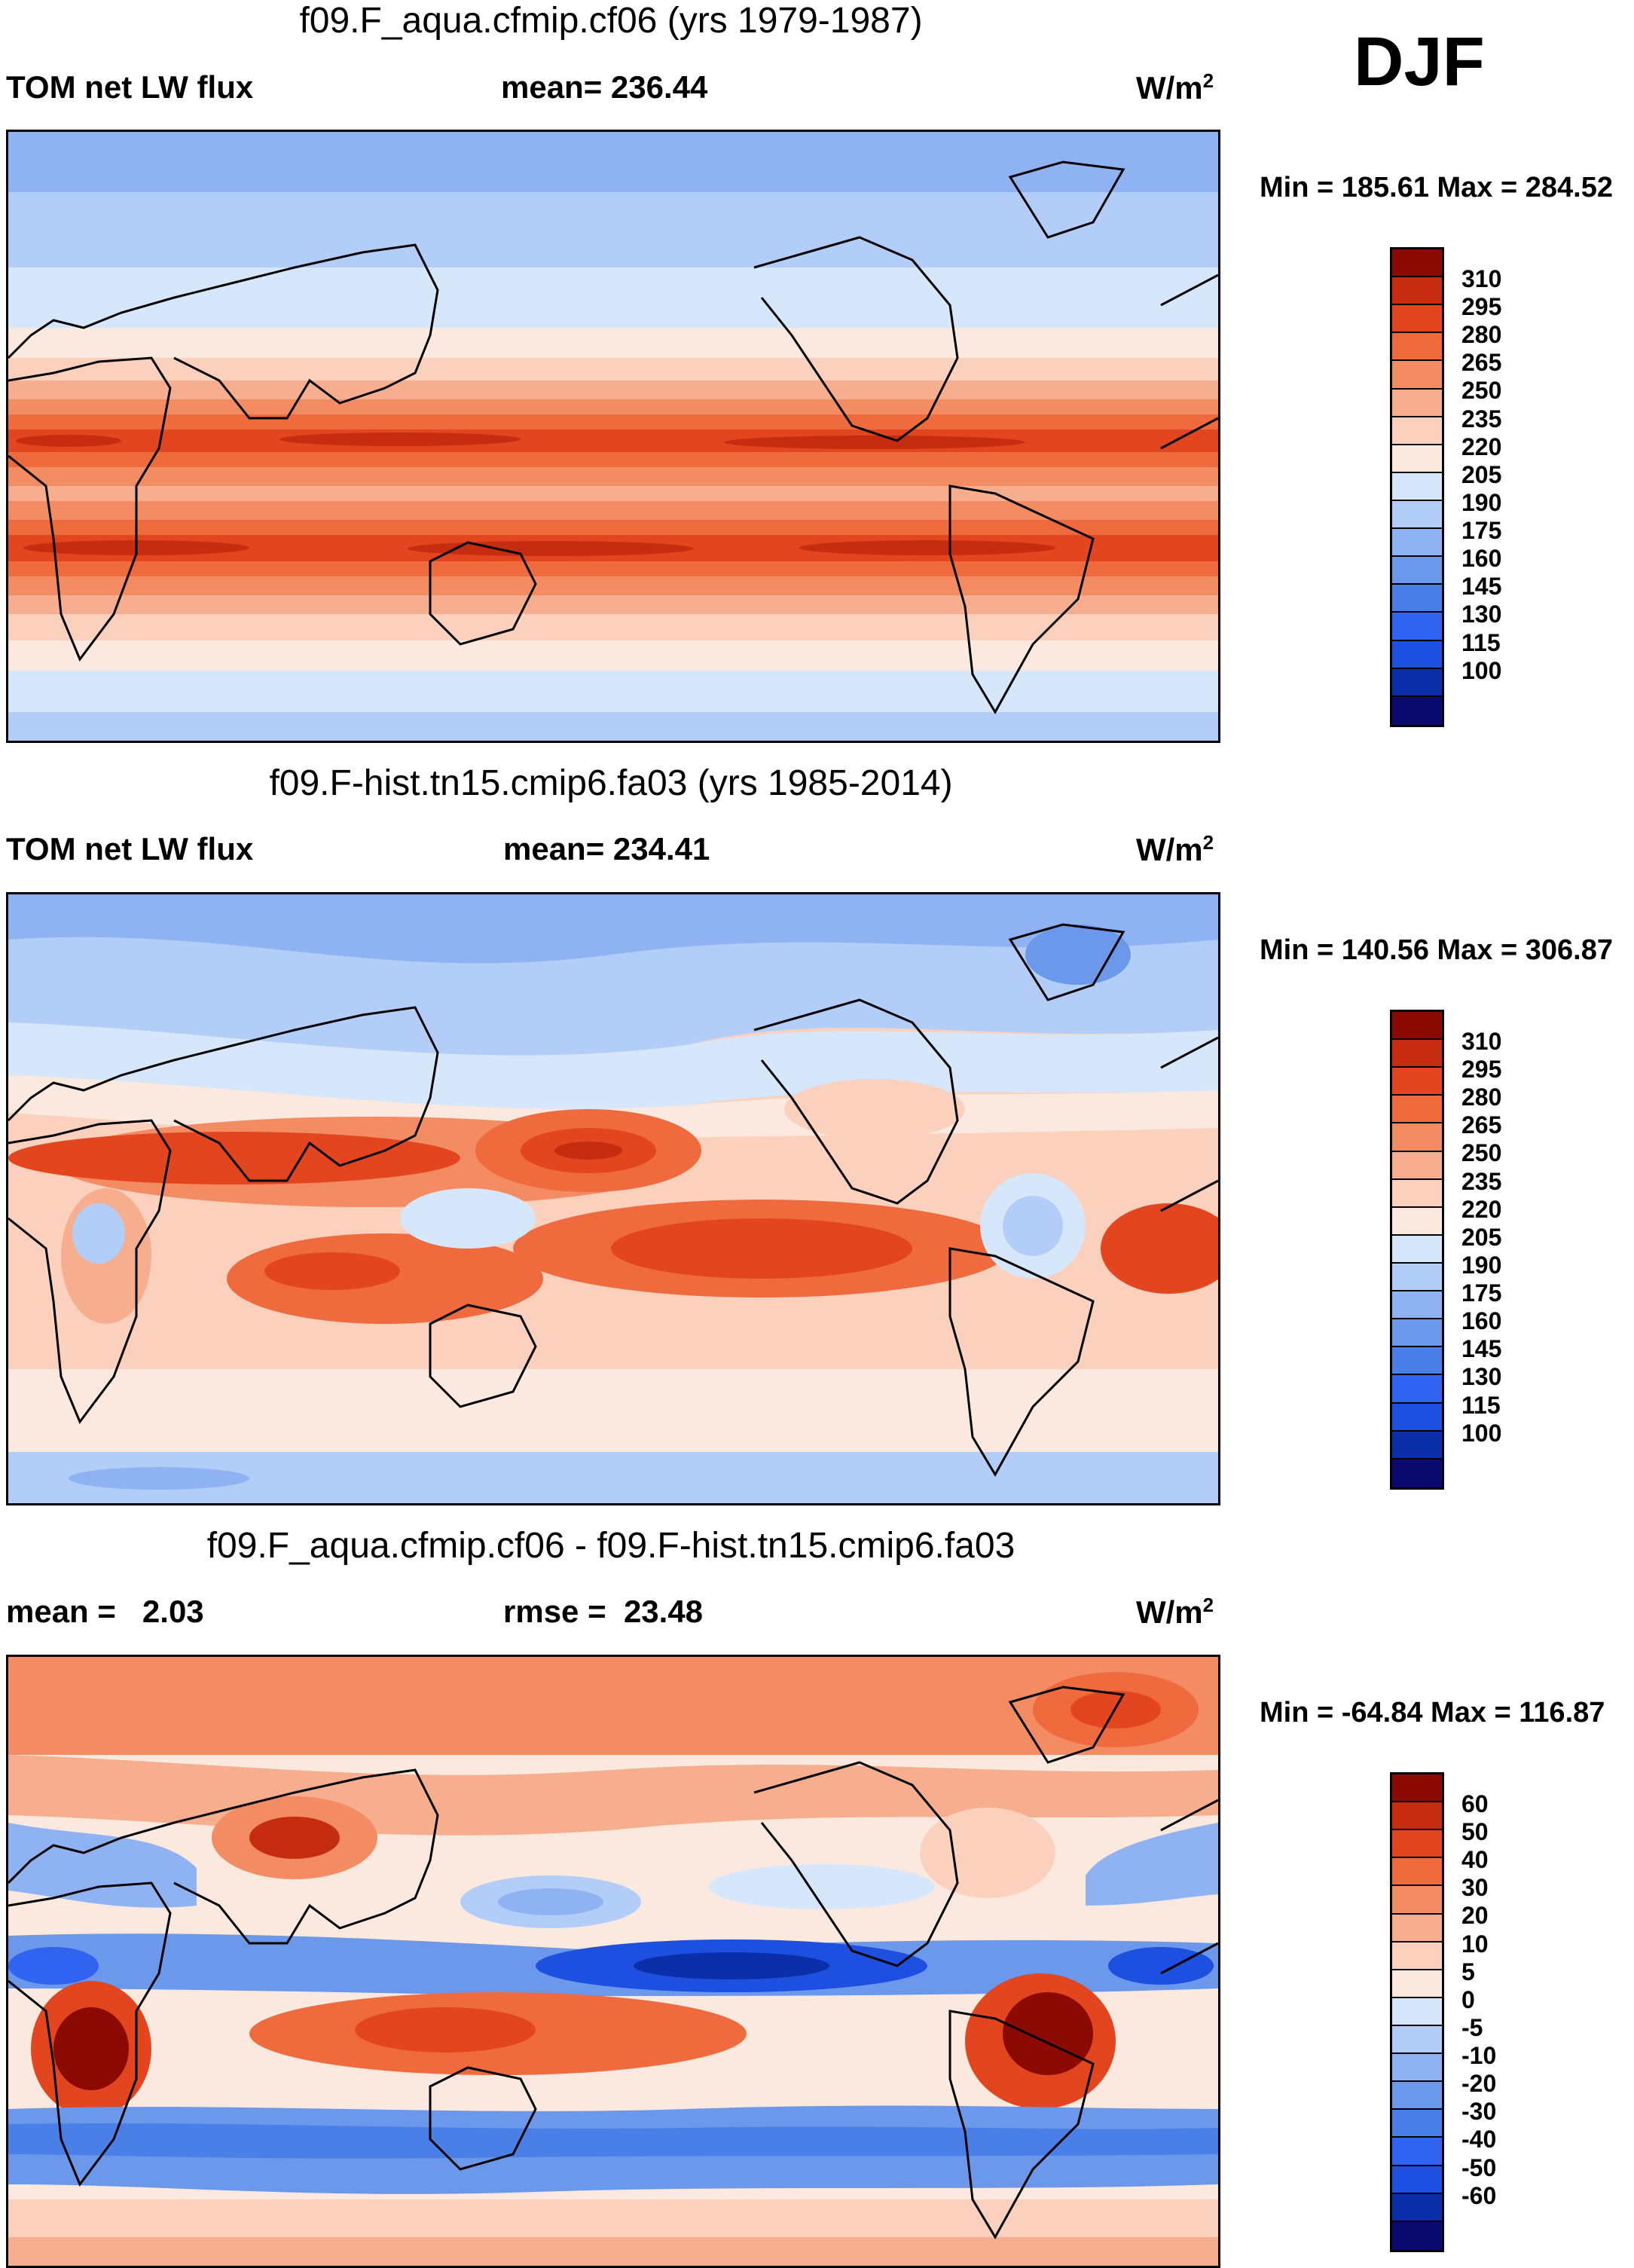 This screenshot has width=1634, height=2268. I want to click on map2-coast-australia, so click(483, 1356).